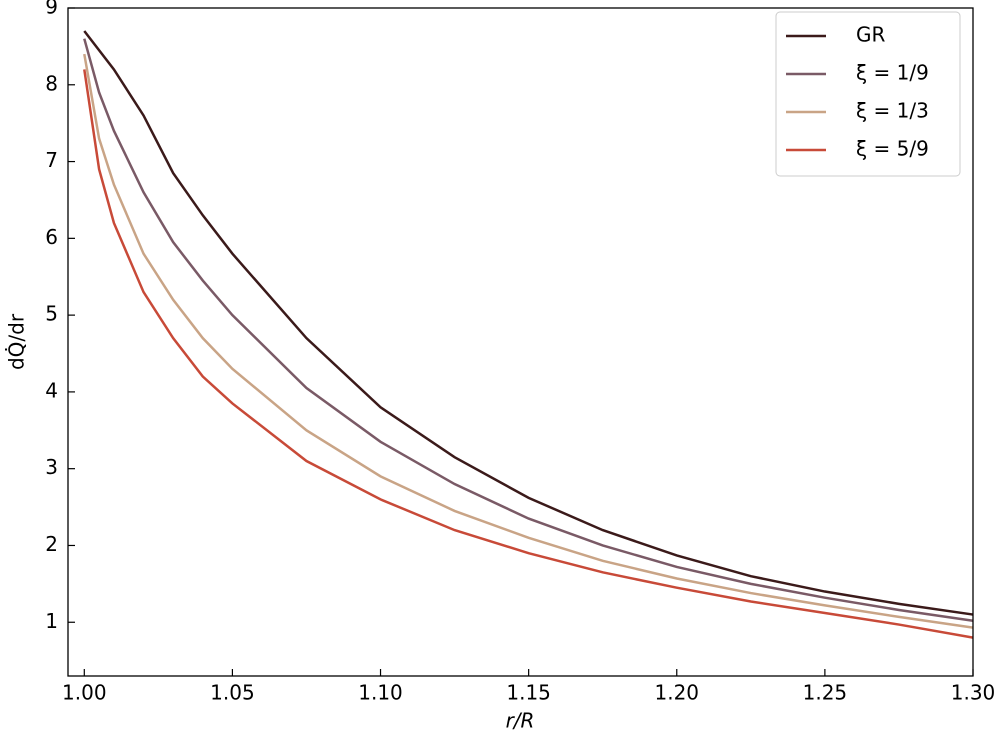  What do you see at coordinates (676, 693) in the screenshot?
I see `x-tick-label: 1.20` at bounding box center [676, 693].